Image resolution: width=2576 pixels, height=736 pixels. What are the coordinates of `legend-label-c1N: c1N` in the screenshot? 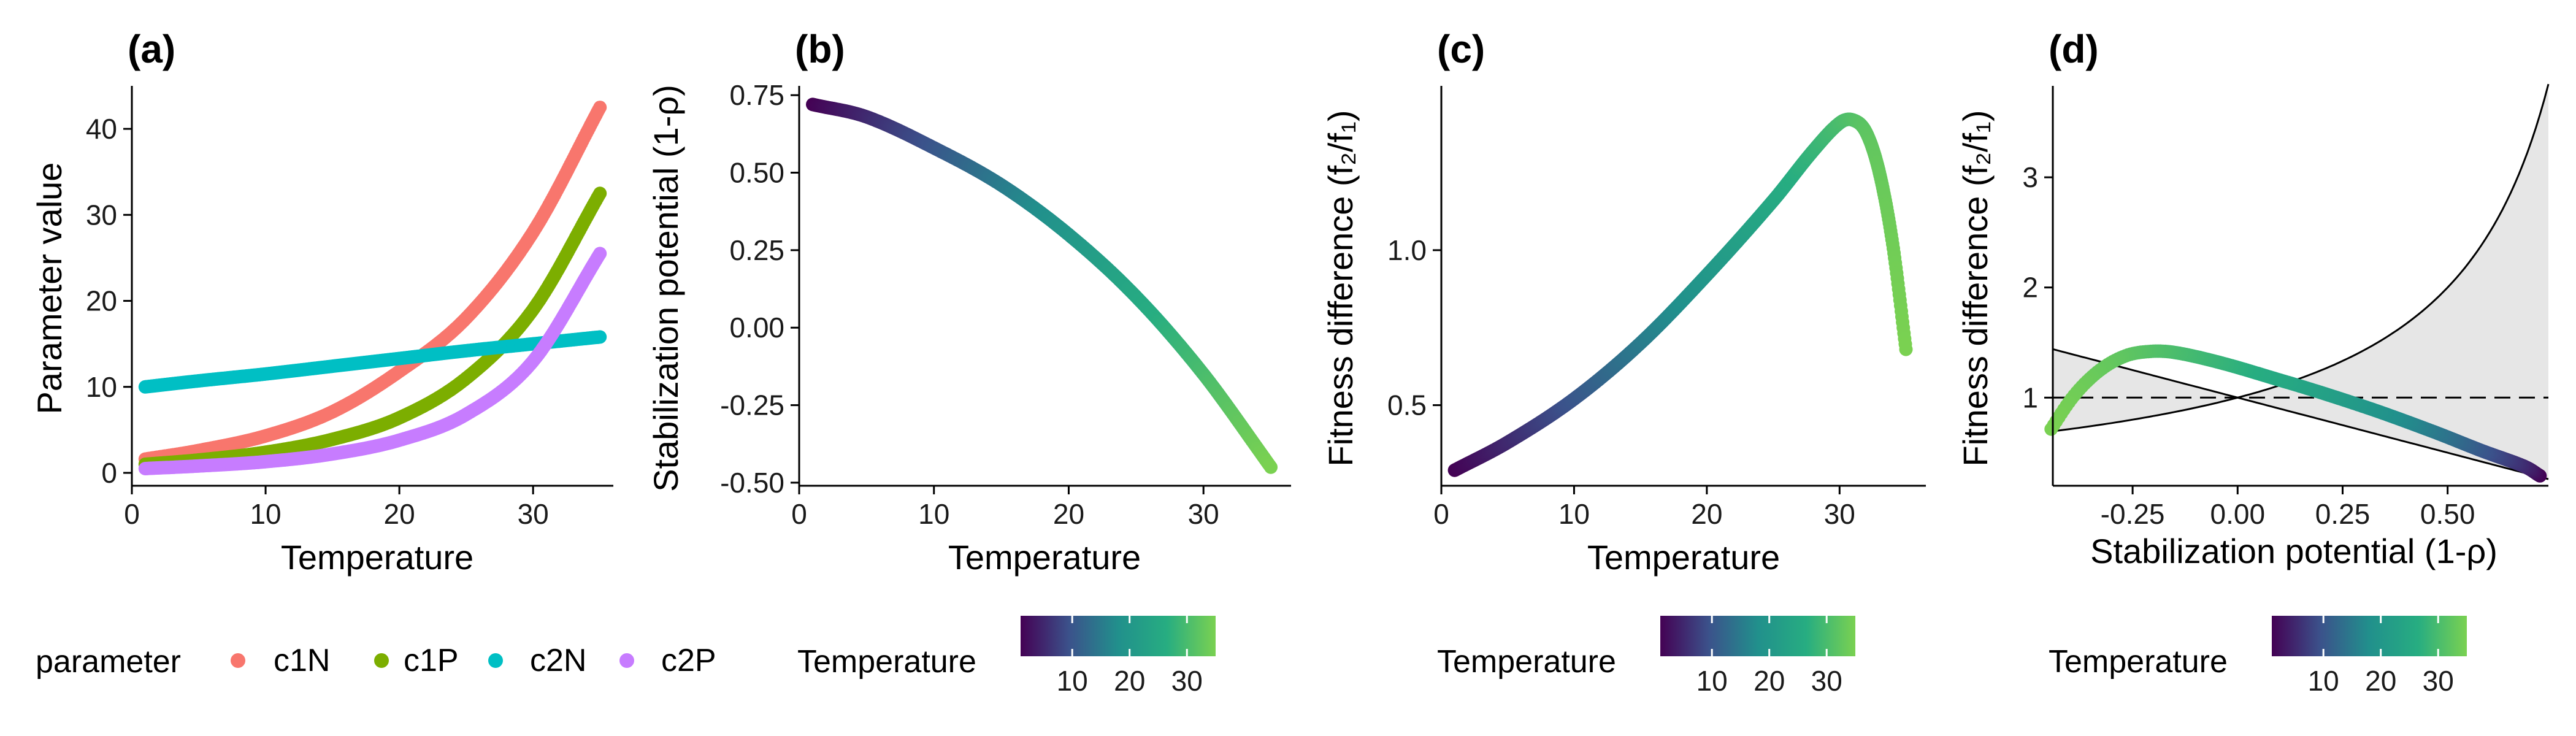 It's located at (302, 660).